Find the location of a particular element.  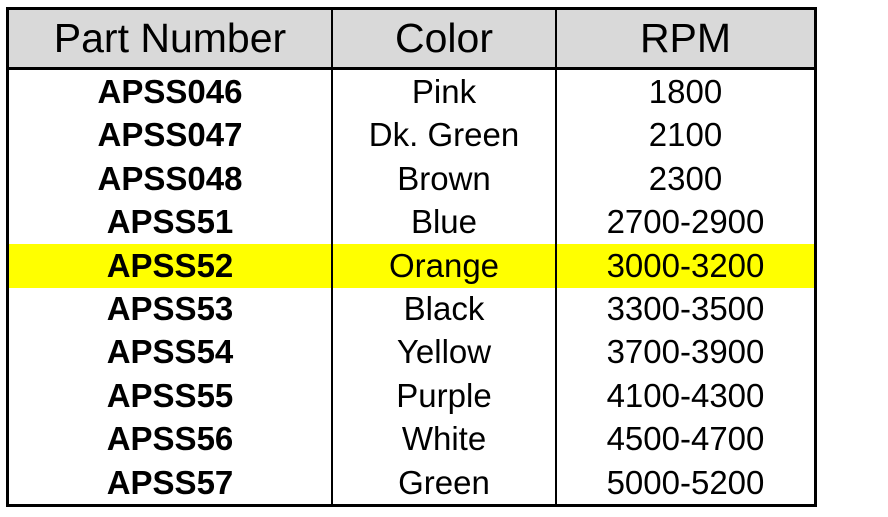

cell-rpm: 2700-2900 is located at coordinates (685, 222).